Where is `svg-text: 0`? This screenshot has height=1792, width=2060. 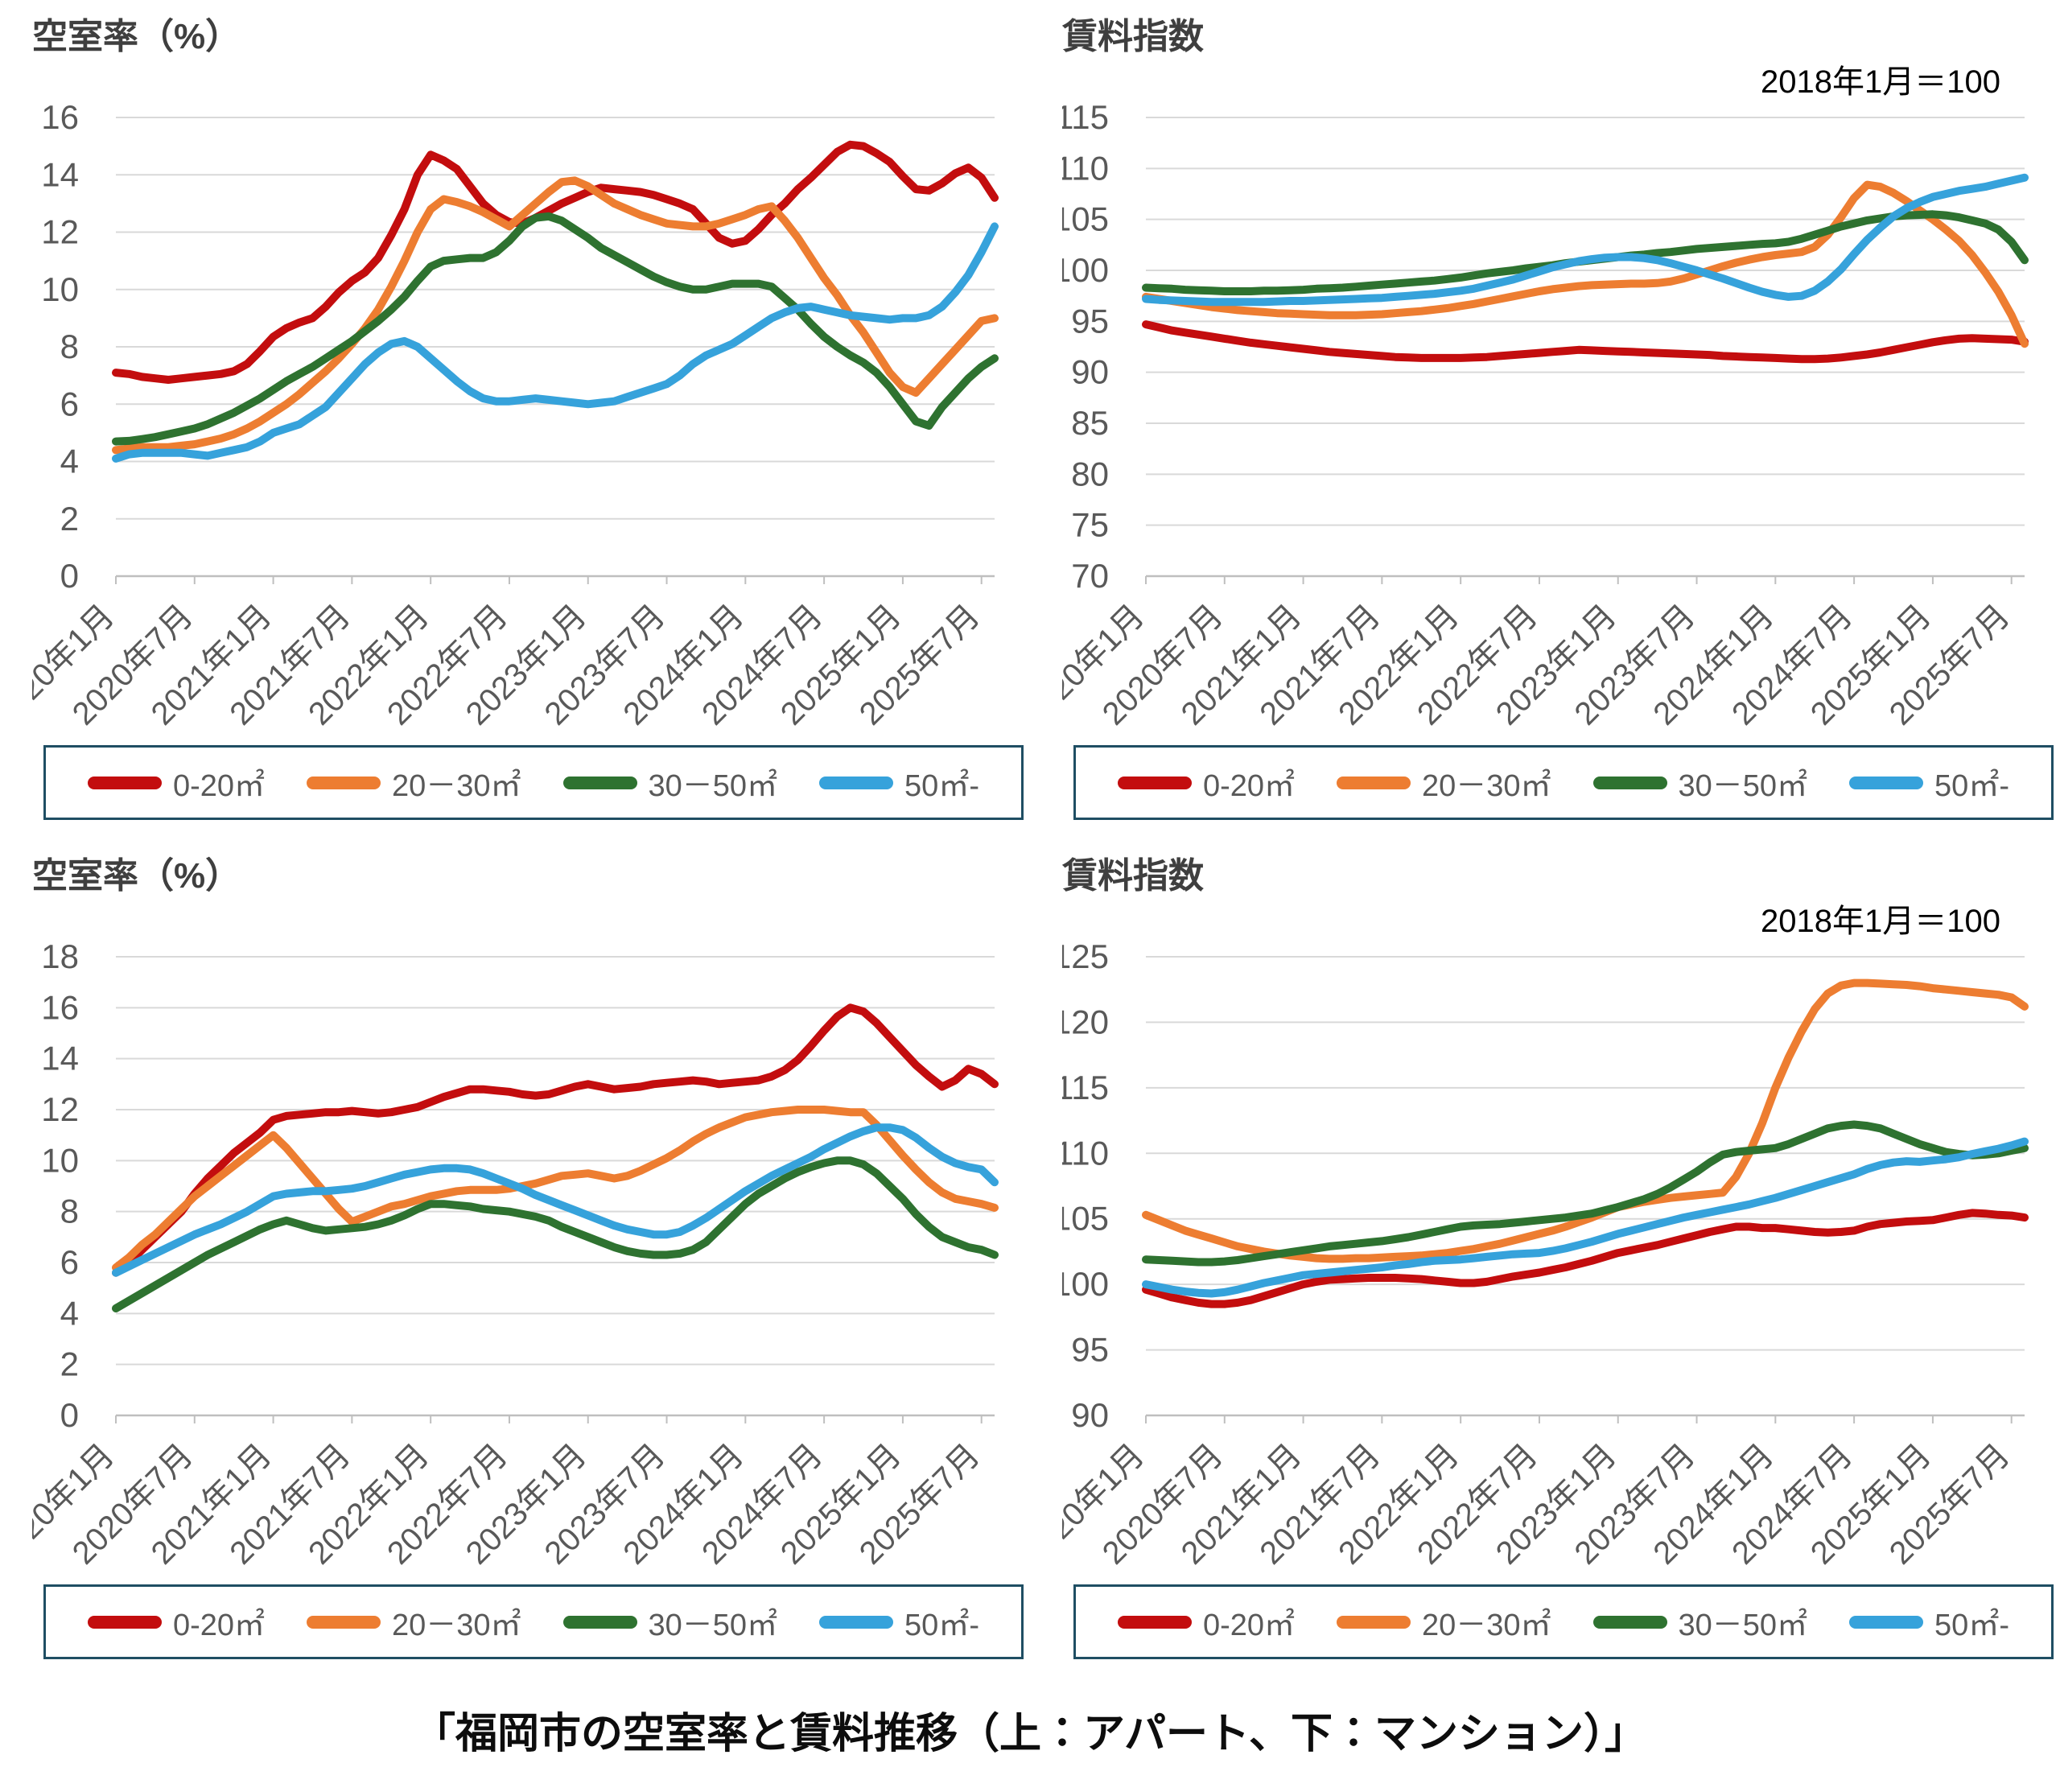
svg-text: 0 is located at coordinates (69, 1415).